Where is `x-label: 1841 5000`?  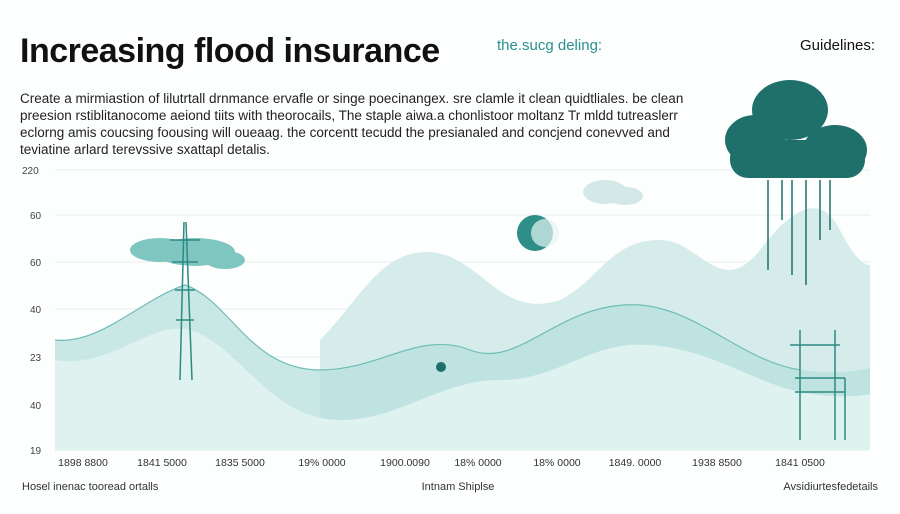 x-label: 1841 5000 is located at coordinates (162, 463).